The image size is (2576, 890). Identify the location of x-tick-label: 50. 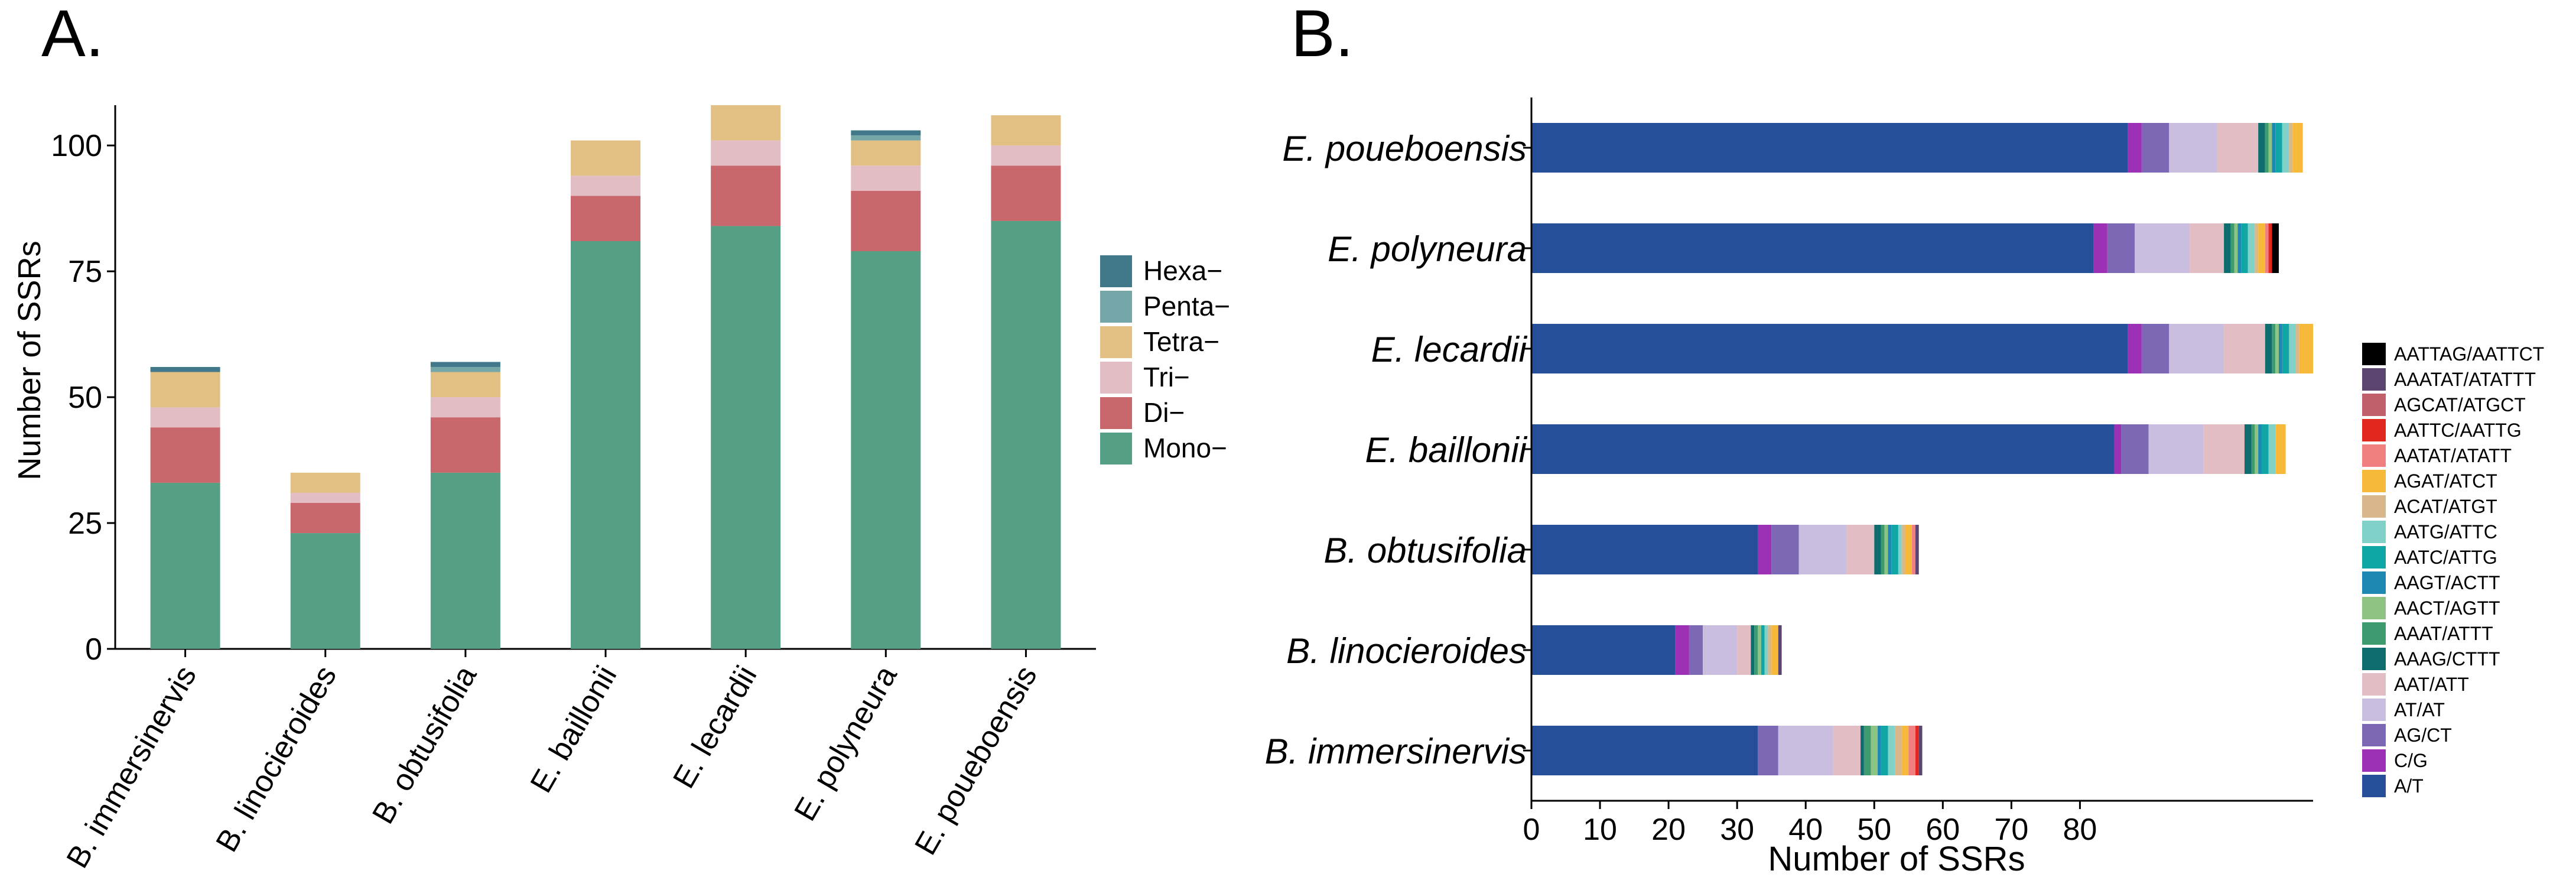
(1874, 830).